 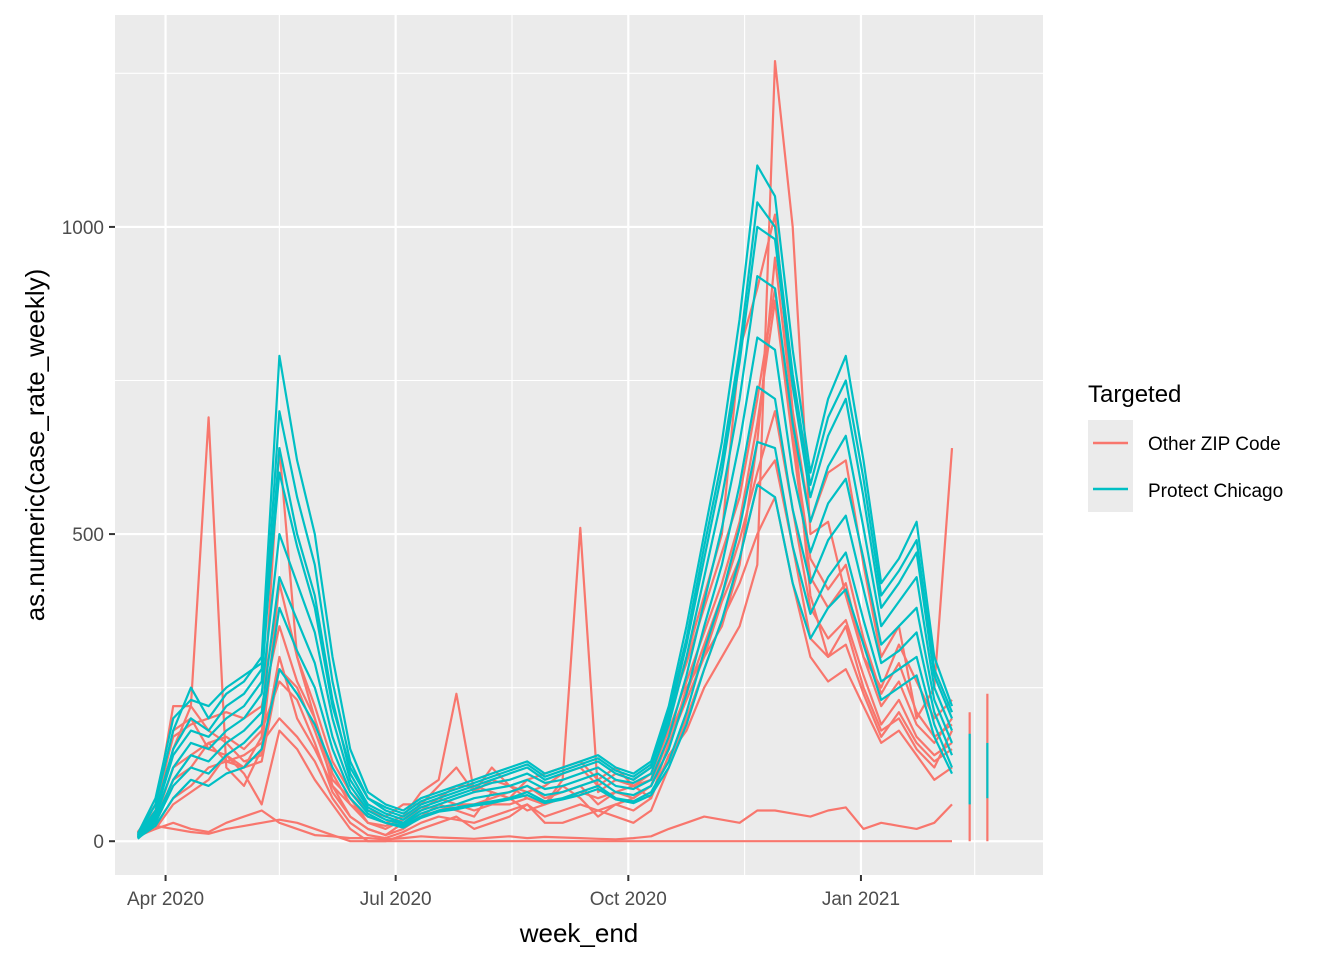 I want to click on y-tick-label: 0, so click(x=98, y=842).